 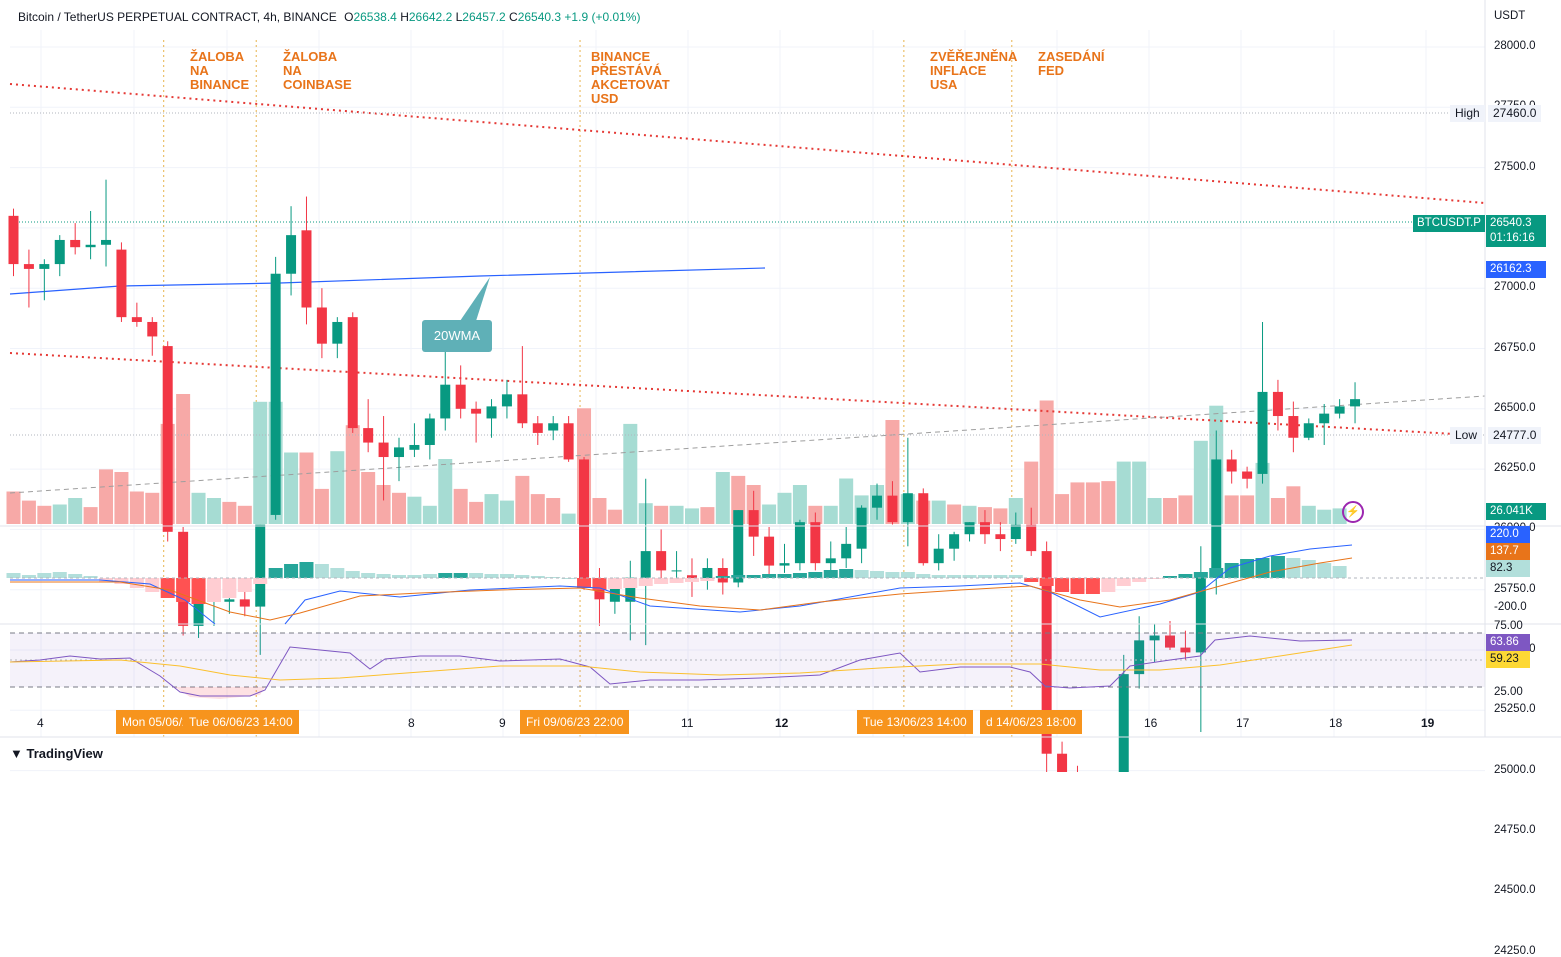 I want to click on wma-callout: 20WMA, so click(x=457, y=336).